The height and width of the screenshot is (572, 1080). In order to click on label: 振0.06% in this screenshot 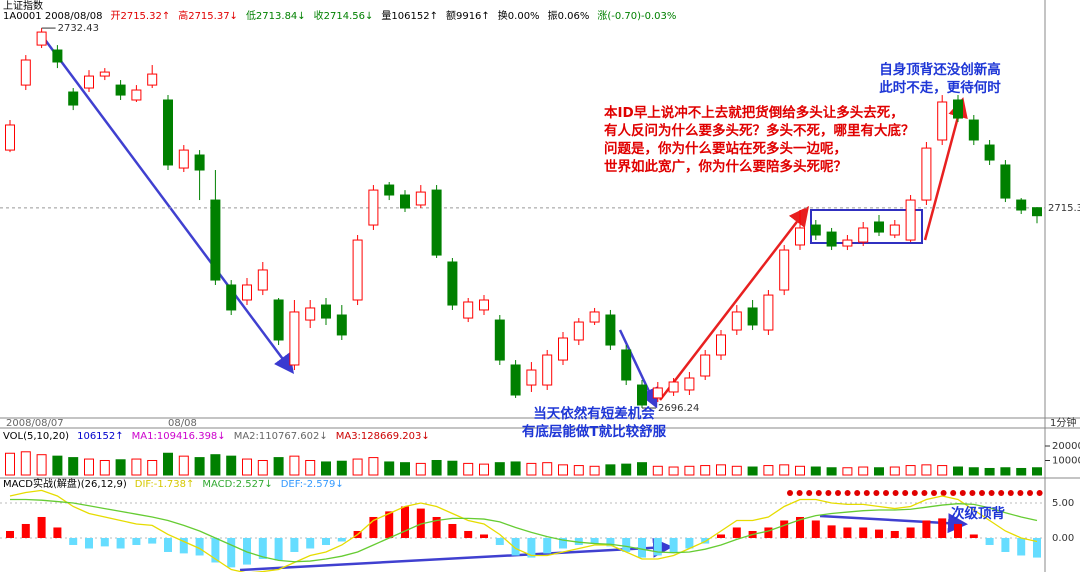, I will do `click(569, 15)`.